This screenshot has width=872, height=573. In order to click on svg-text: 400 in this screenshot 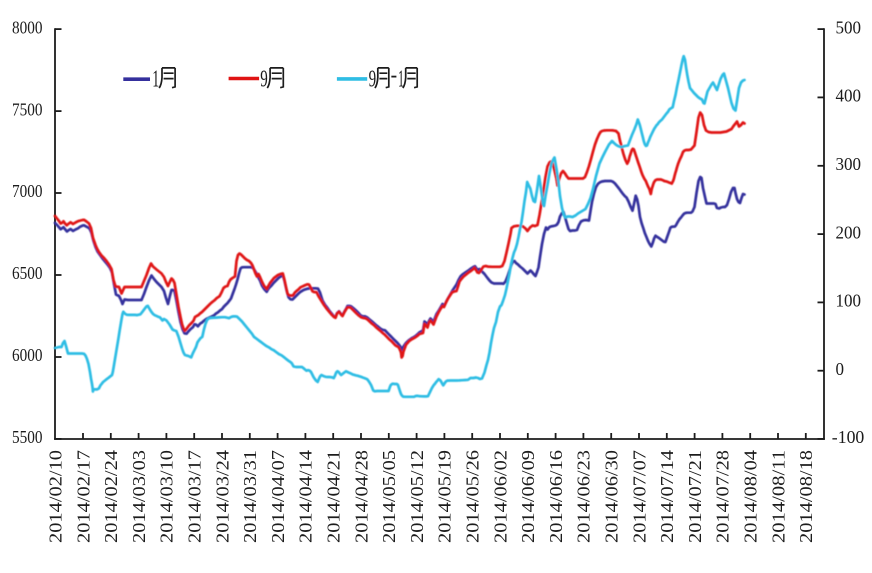, I will do `click(849, 96)`.